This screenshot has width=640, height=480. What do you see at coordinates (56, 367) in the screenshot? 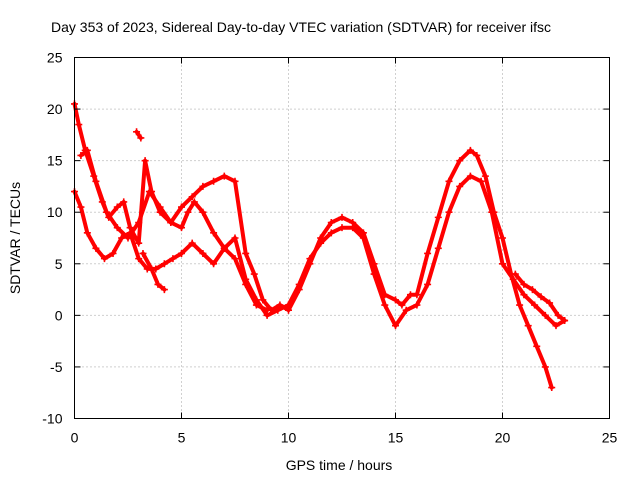
I see `y-tick-label: -5` at bounding box center [56, 367].